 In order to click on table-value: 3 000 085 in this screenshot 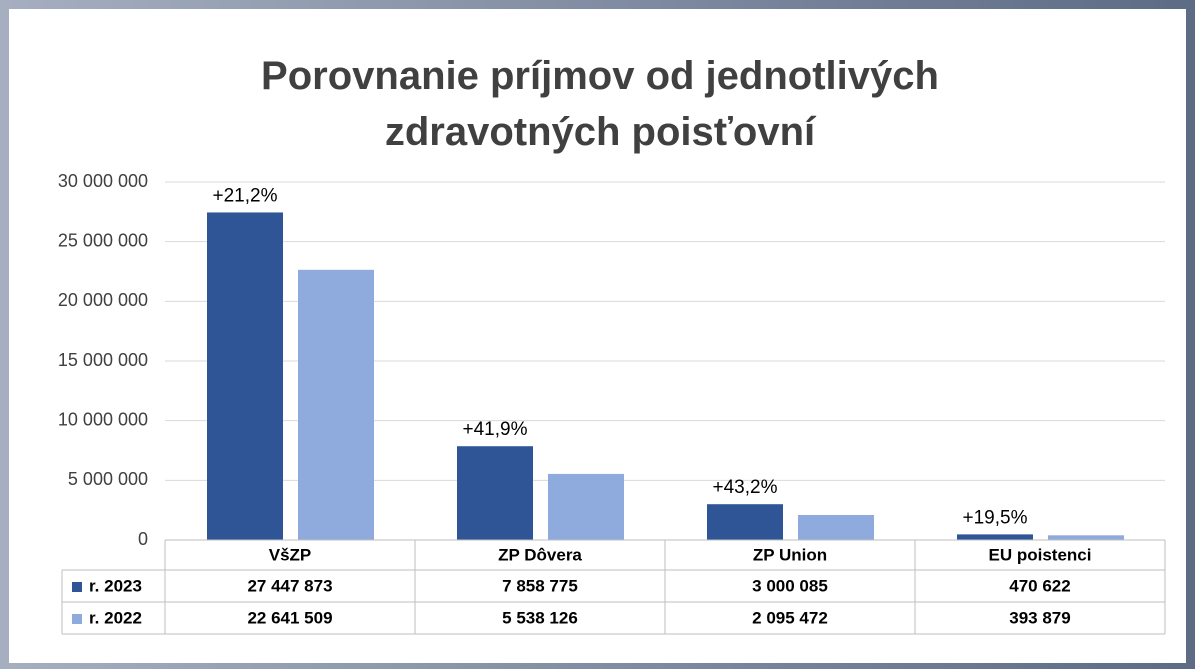, I will do `click(790, 585)`.